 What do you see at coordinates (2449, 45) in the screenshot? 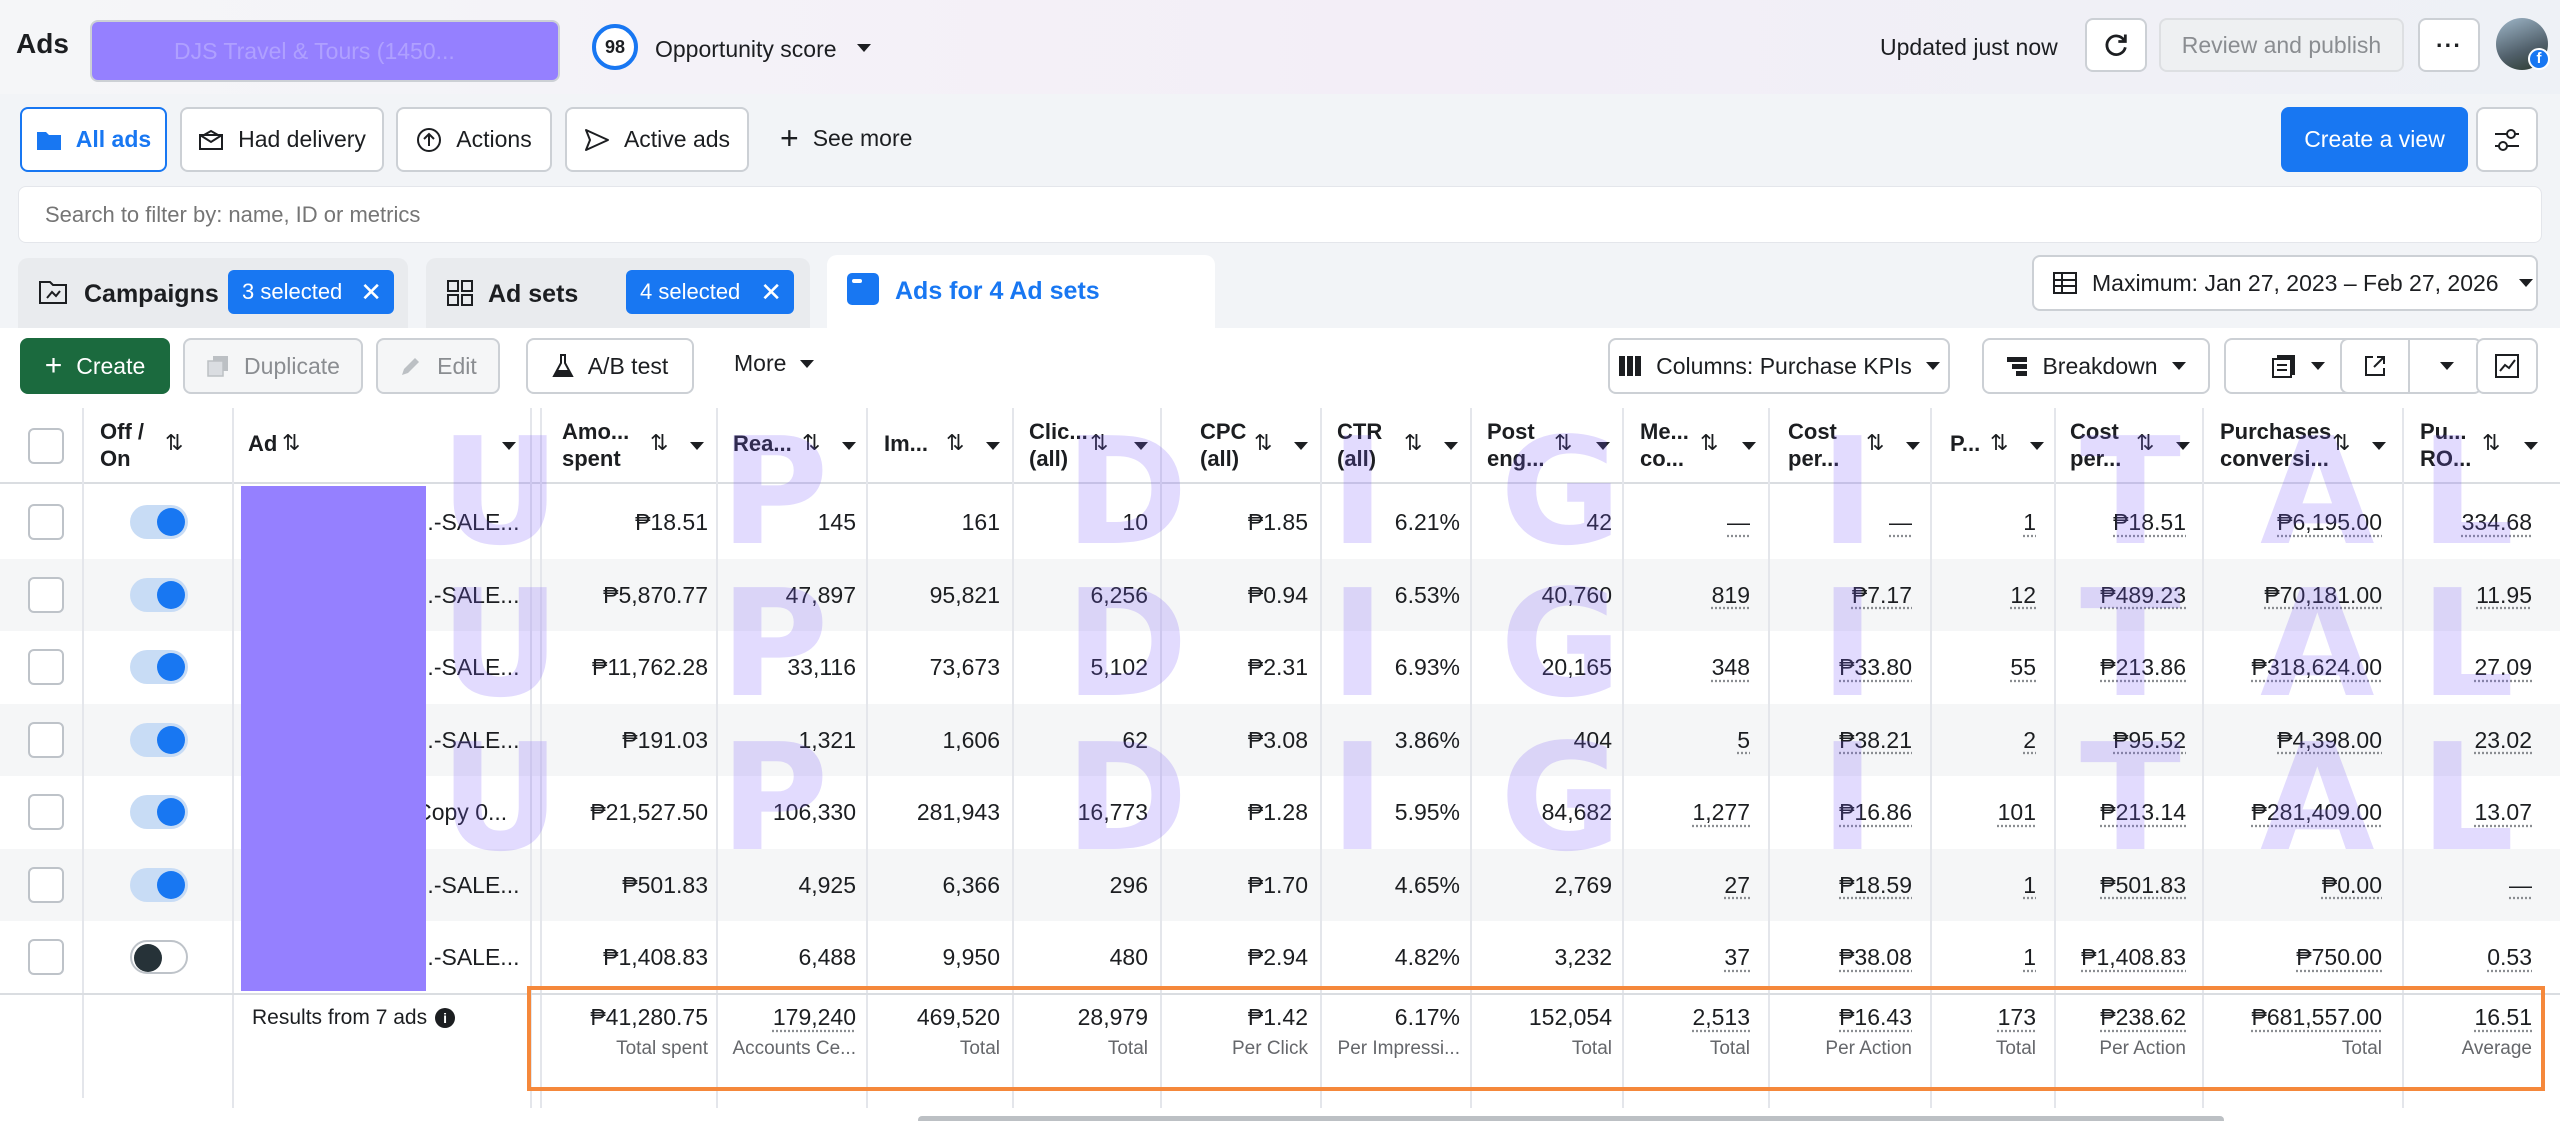
I see `more-options-button: ···` at bounding box center [2449, 45].